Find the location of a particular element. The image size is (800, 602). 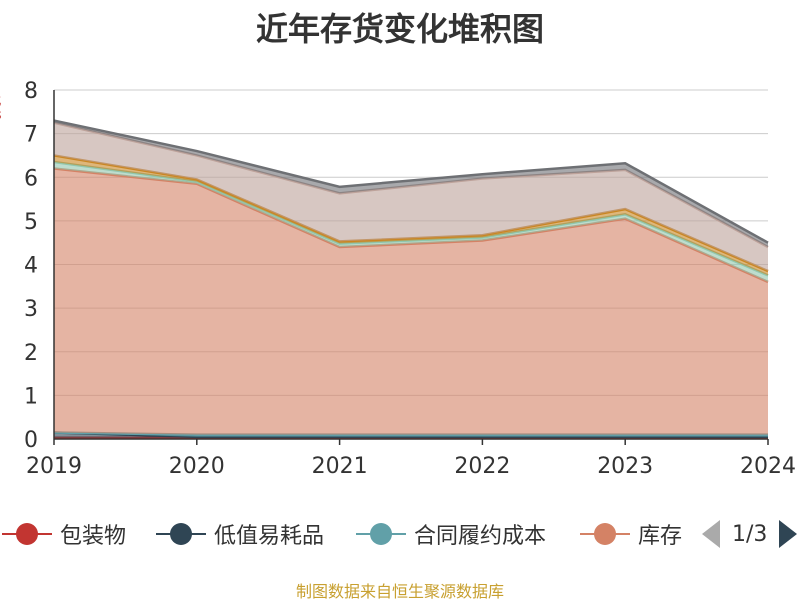

y-tick-labels: 0 1 2 3 4 5 6 7 8 is located at coordinates (31, 266).